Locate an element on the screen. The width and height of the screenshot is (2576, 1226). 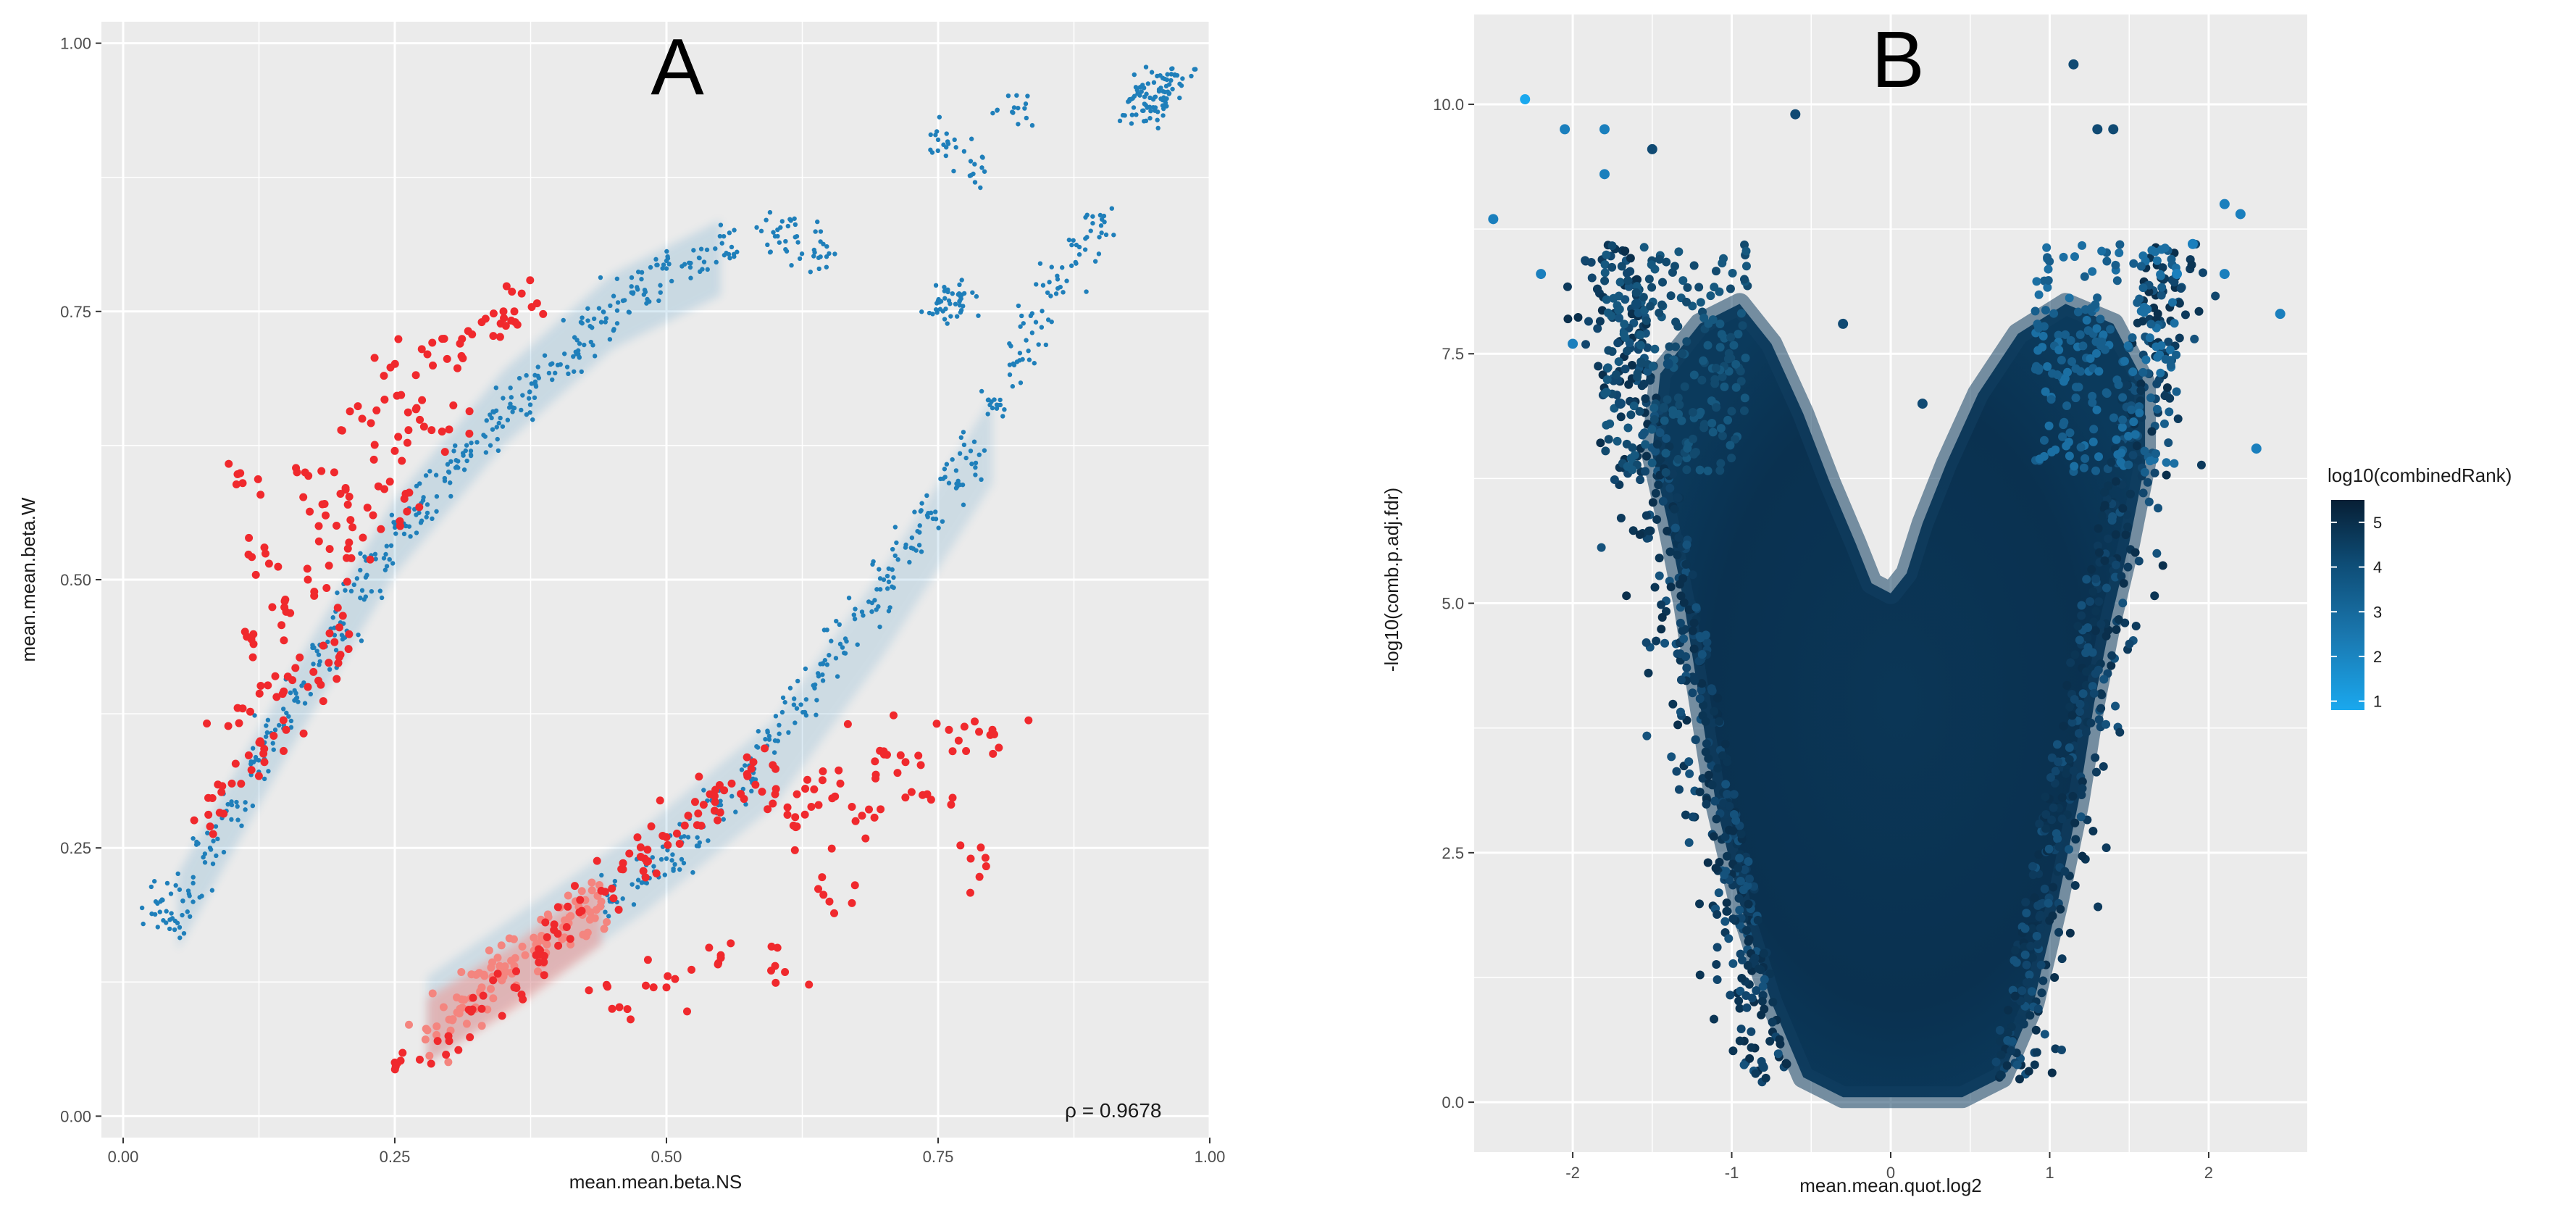
panel-a-point-lower-band-pink is located at coordinates (601, 901).